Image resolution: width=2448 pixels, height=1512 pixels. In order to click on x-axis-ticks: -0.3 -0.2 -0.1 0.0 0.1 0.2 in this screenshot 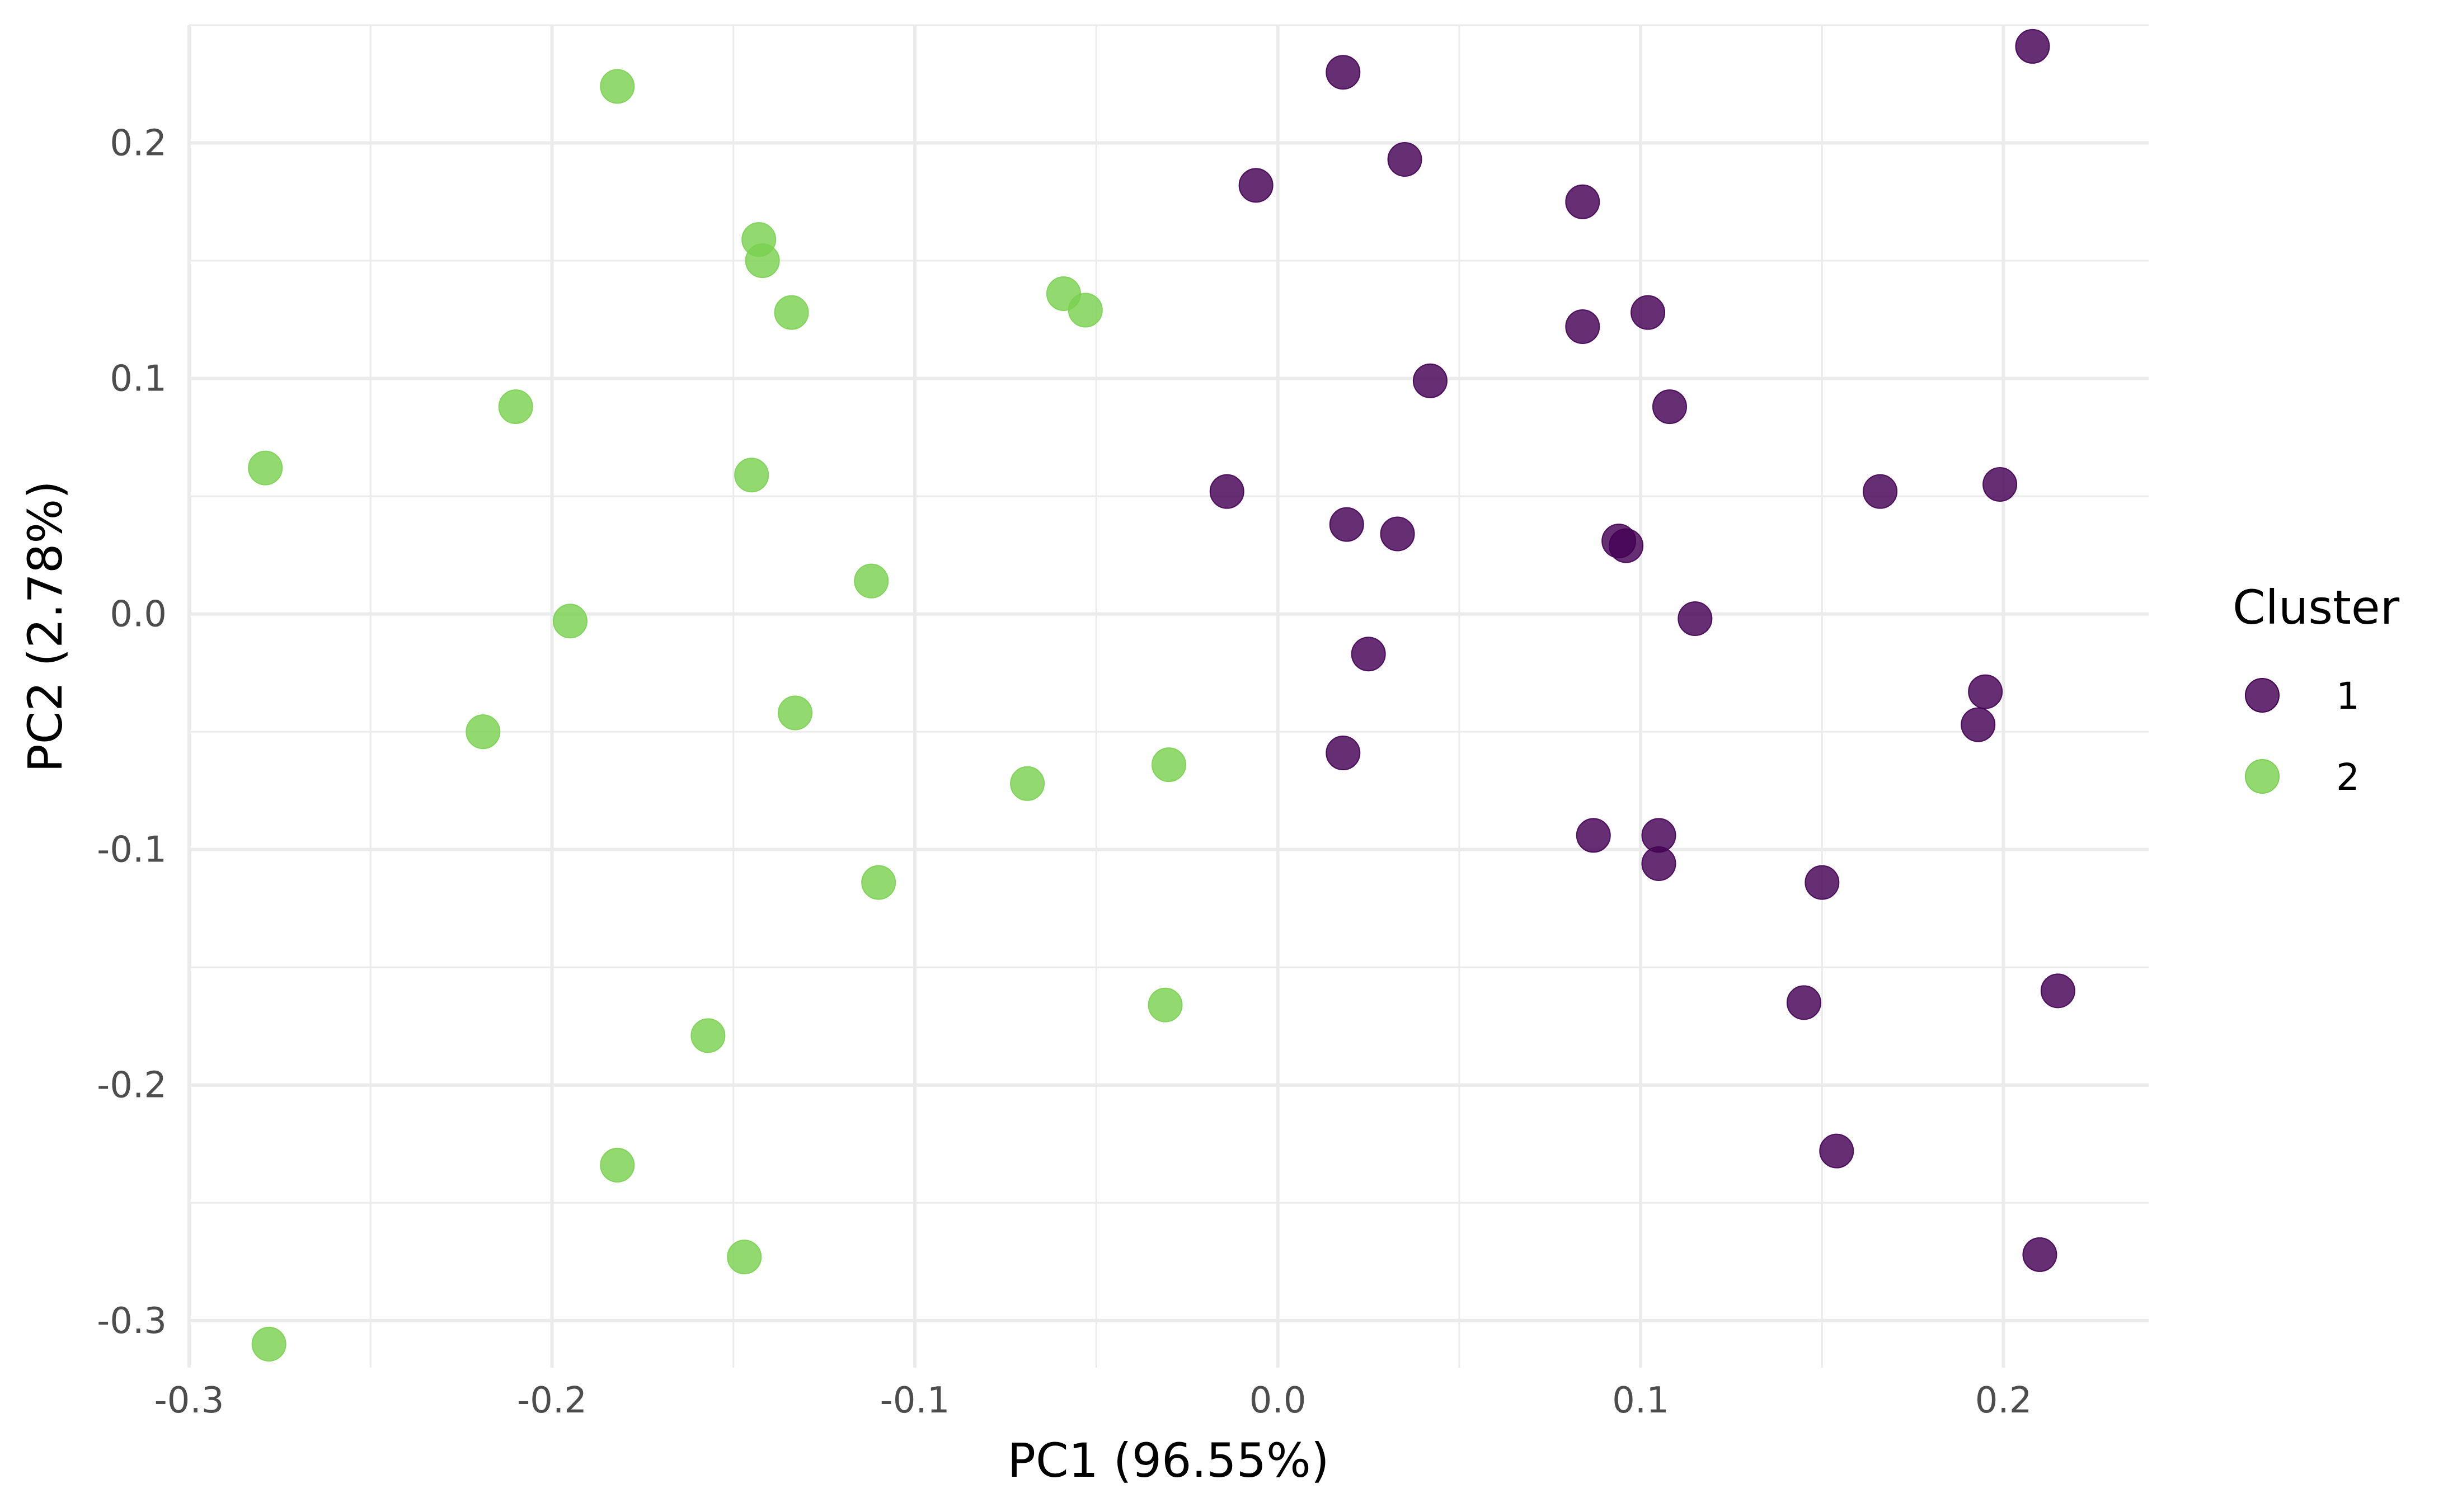, I will do `click(1093, 1401)`.